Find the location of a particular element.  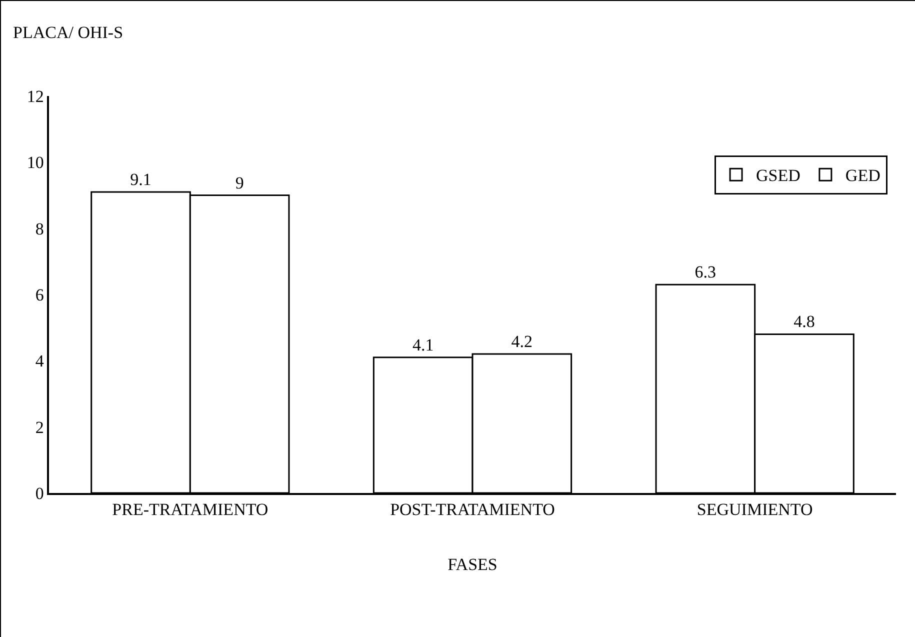

x-tick-label: PRE-TRATAMIENTO is located at coordinates (190, 510).